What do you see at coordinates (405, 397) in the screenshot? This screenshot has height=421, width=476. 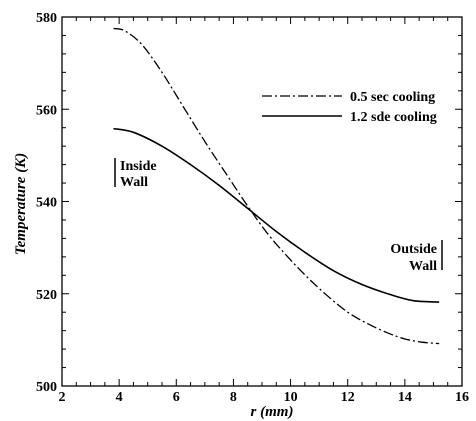 I see `x-tick-label: 14` at bounding box center [405, 397].